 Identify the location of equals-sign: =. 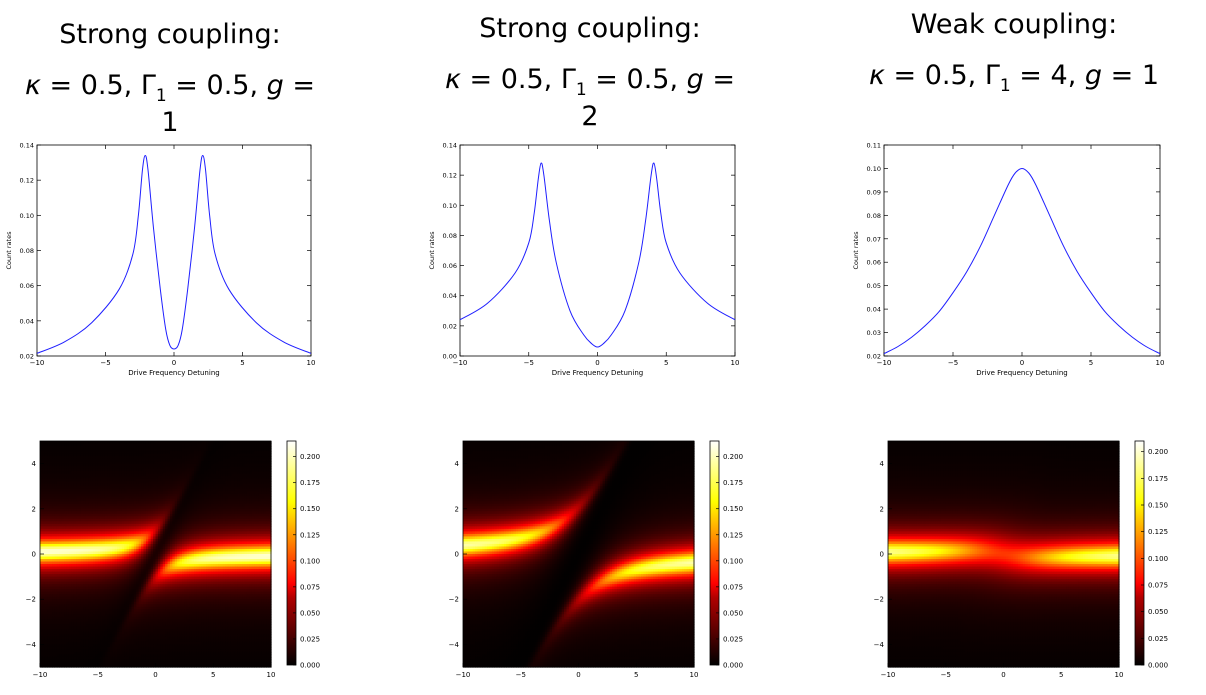
(481, 79).